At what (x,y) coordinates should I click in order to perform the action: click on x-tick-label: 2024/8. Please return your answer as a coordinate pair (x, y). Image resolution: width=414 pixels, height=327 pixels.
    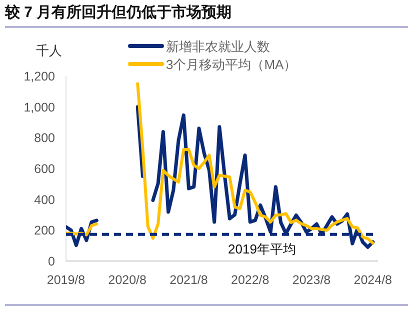
    Looking at the image, I should click on (373, 280).